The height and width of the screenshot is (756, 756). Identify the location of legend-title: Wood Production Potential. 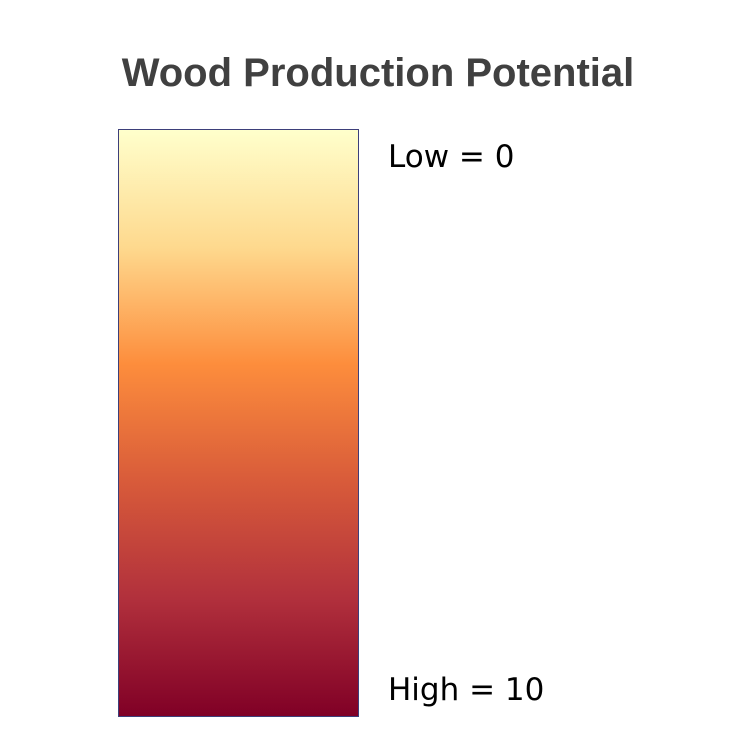
(378, 73).